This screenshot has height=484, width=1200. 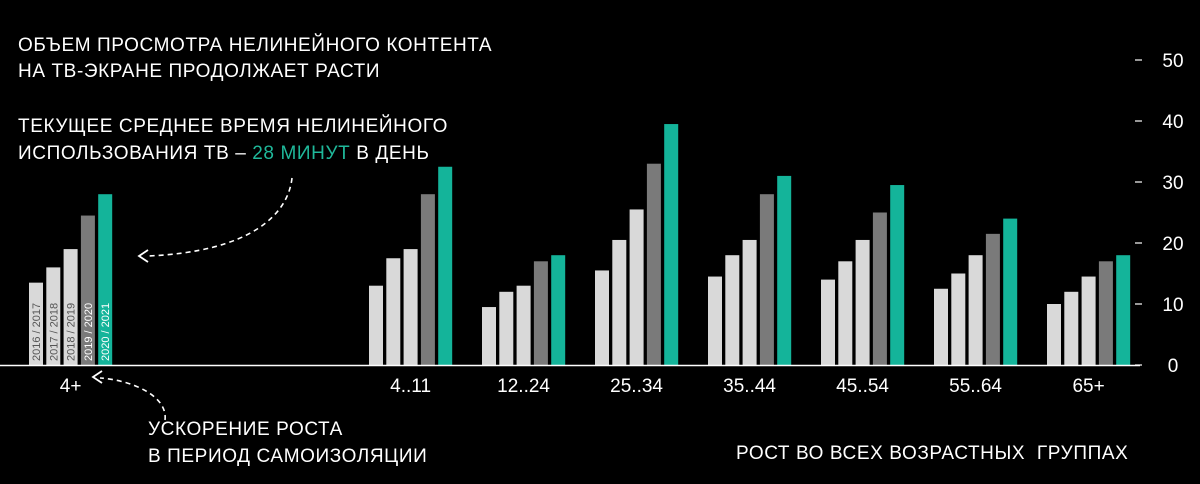 I want to click on bar-45..54-2019/2020, so click(x=879, y=288).